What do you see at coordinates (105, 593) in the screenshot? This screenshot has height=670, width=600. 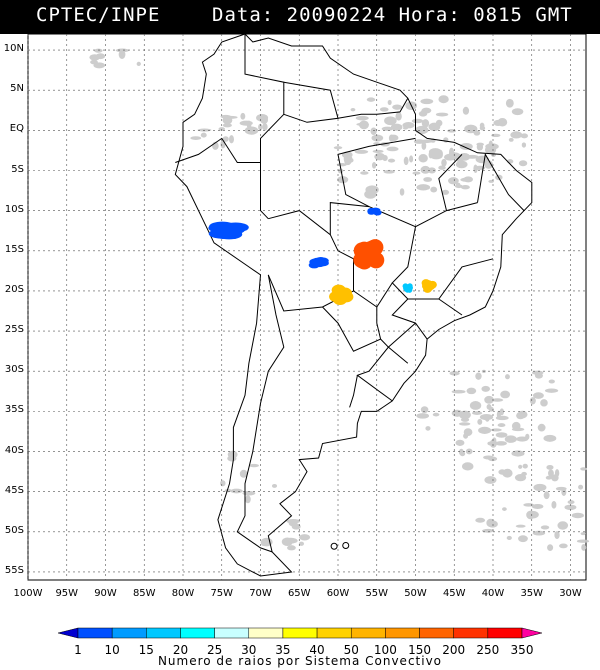 I see `lon-tick-label: 90W` at bounding box center [105, 593].